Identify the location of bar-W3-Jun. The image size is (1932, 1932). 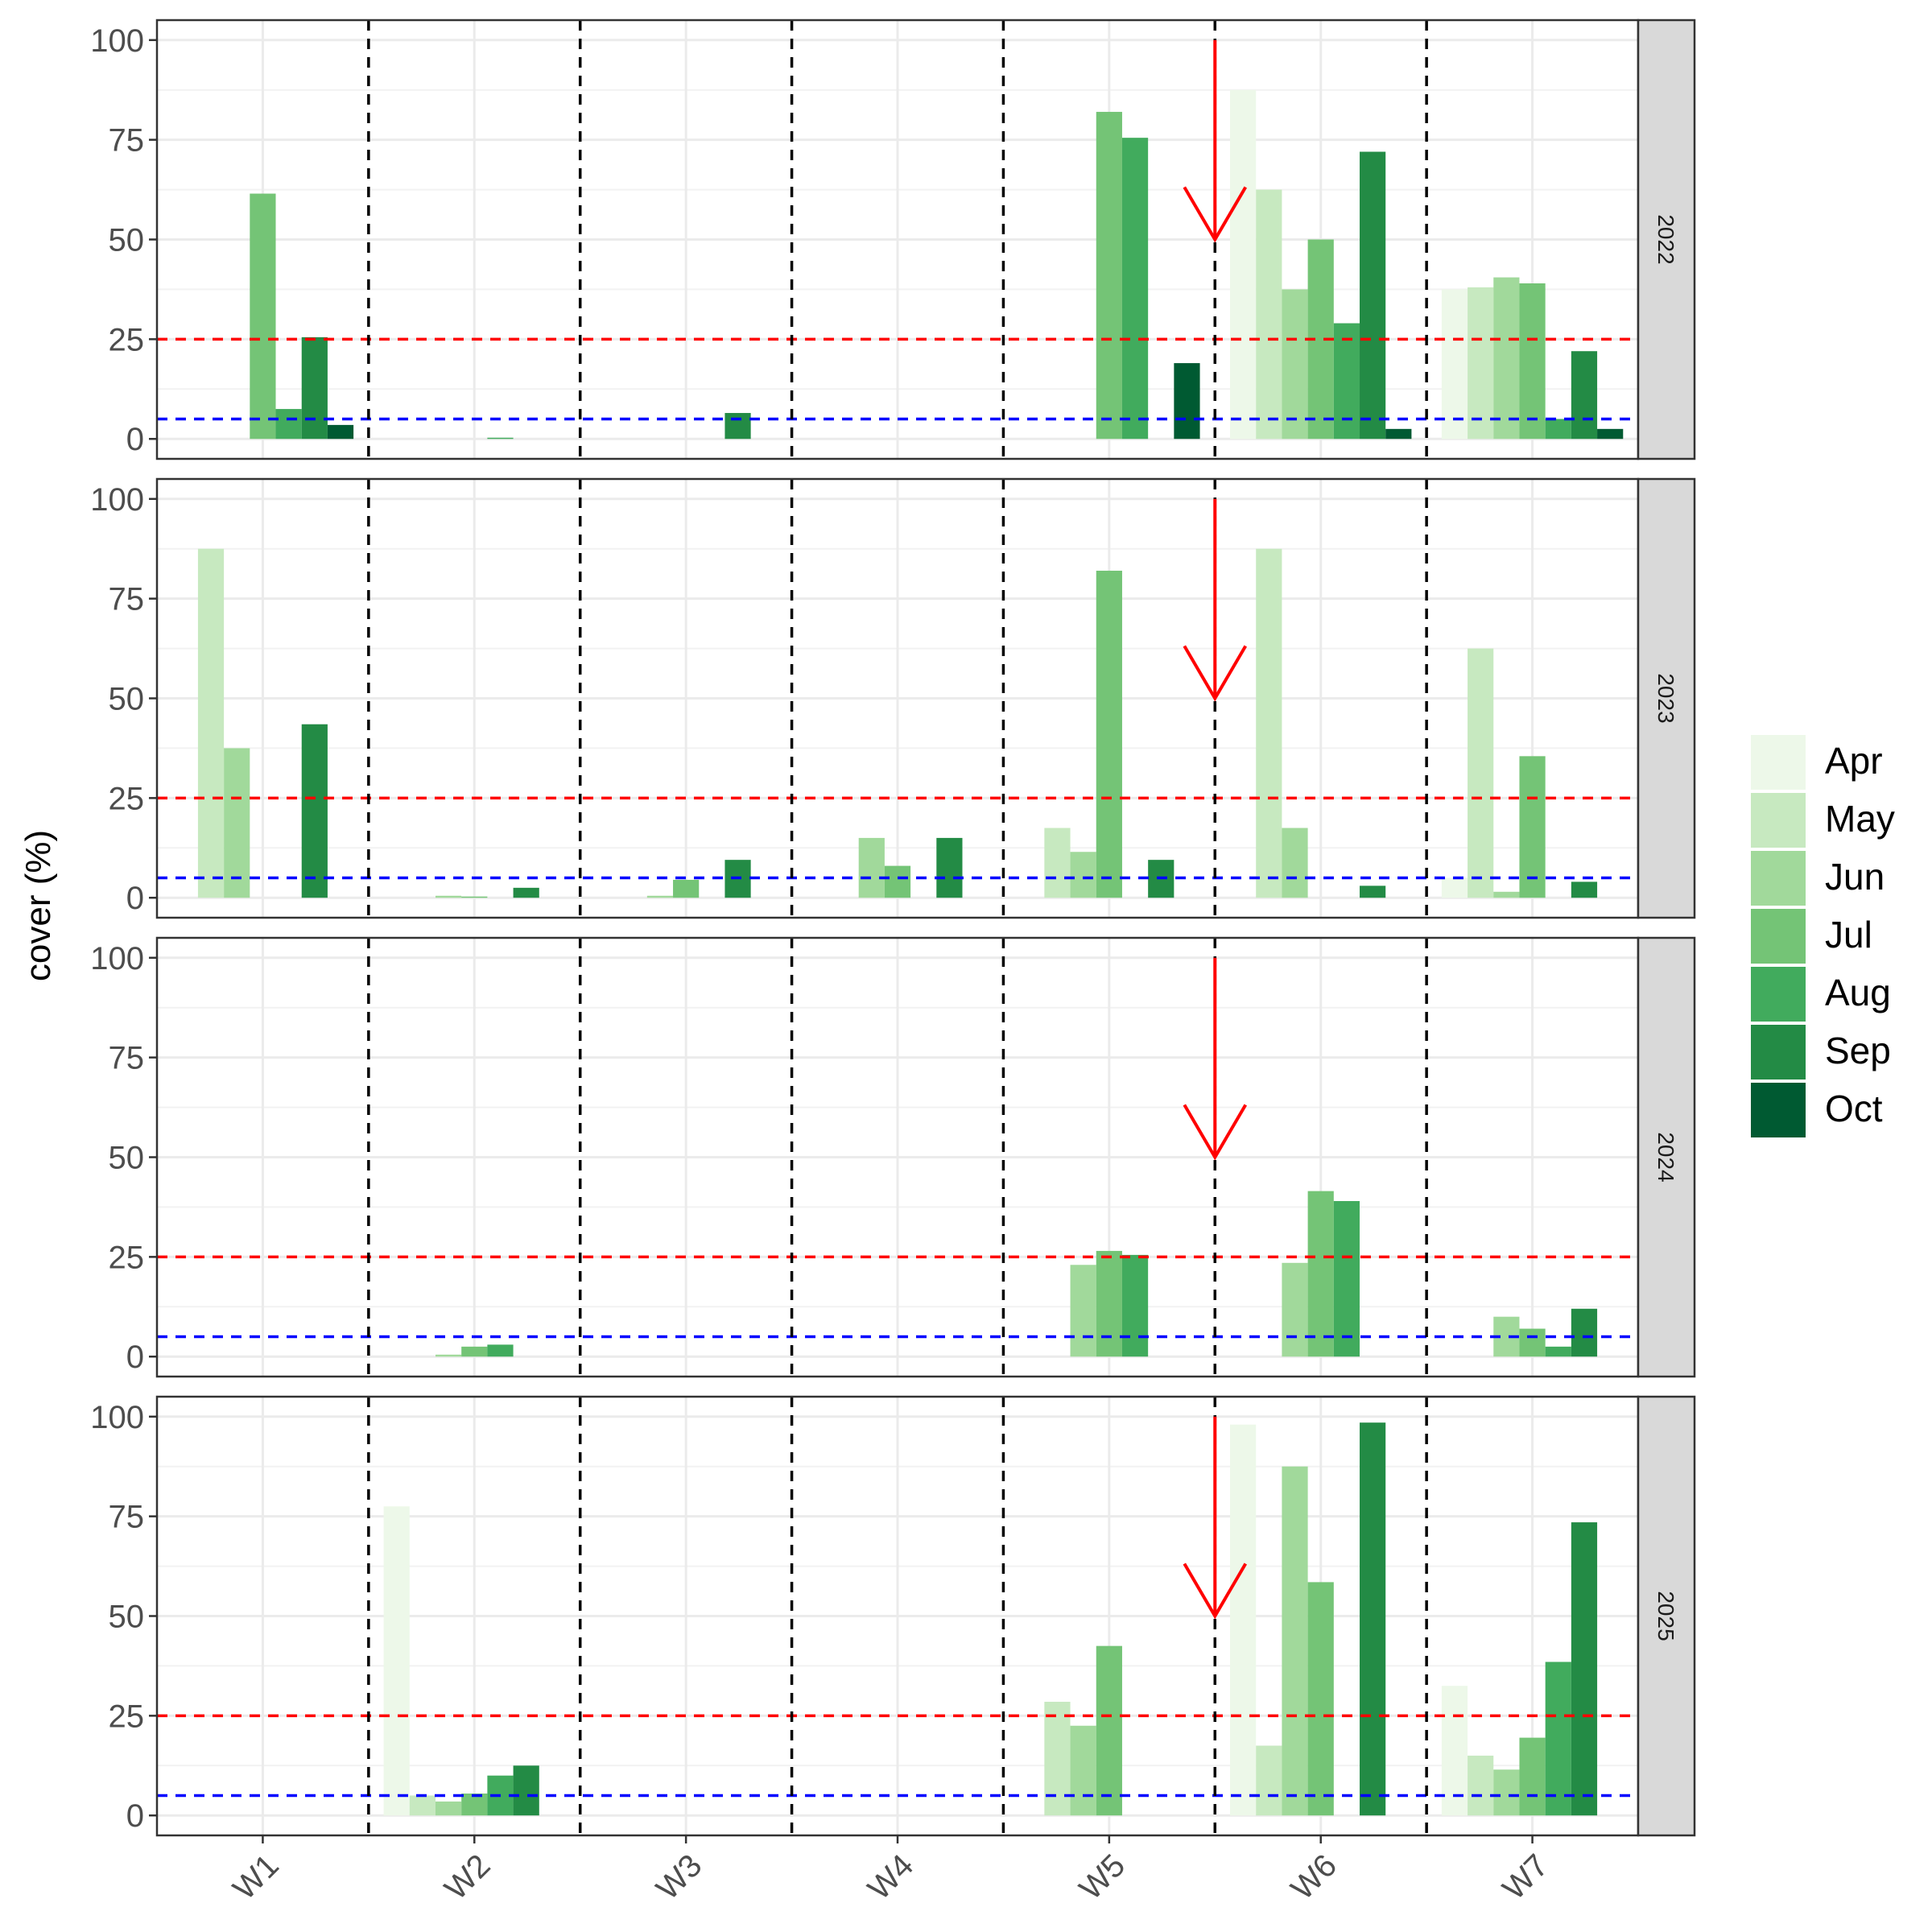
(660, 896).